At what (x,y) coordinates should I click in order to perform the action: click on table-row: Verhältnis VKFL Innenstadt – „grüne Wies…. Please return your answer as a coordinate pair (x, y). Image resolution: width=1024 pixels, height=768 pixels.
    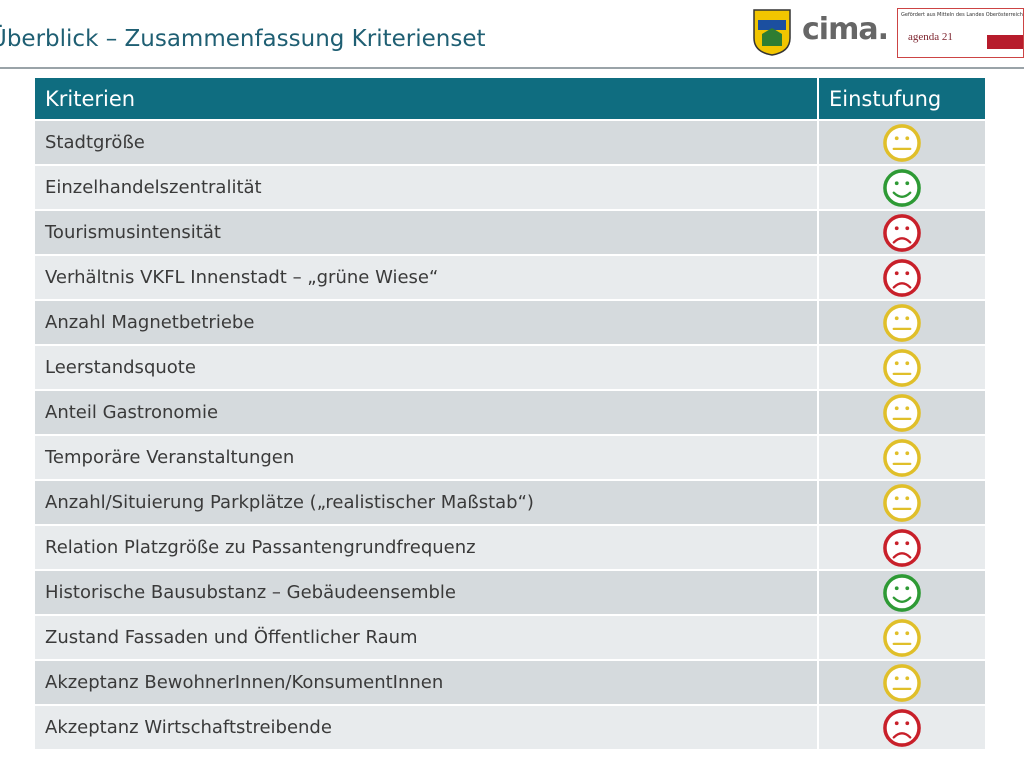
    Looking at the image, I should click on (510, 277).